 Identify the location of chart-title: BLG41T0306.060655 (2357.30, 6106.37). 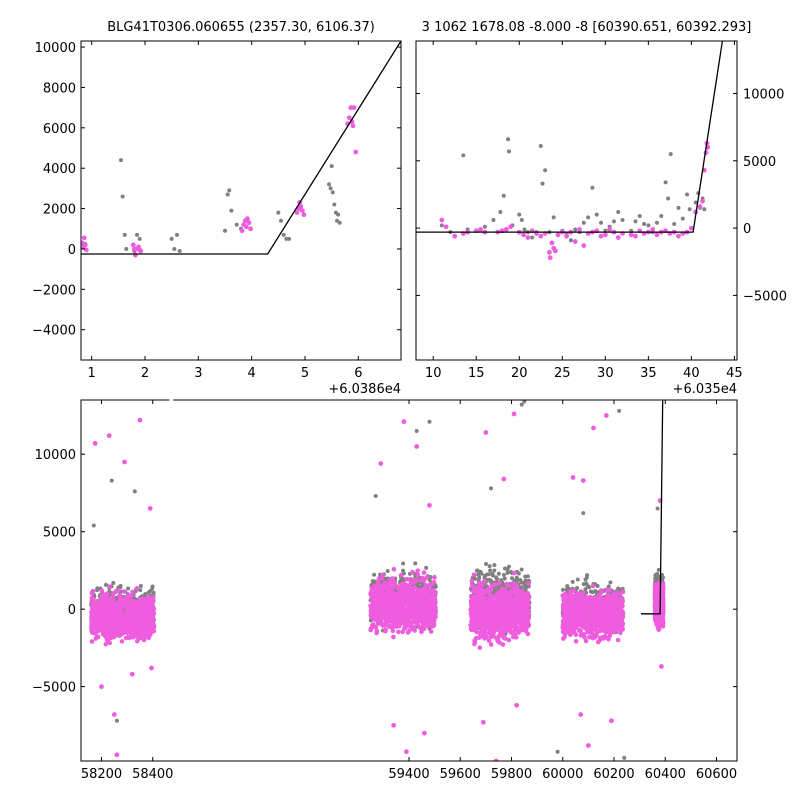
(241, 27).